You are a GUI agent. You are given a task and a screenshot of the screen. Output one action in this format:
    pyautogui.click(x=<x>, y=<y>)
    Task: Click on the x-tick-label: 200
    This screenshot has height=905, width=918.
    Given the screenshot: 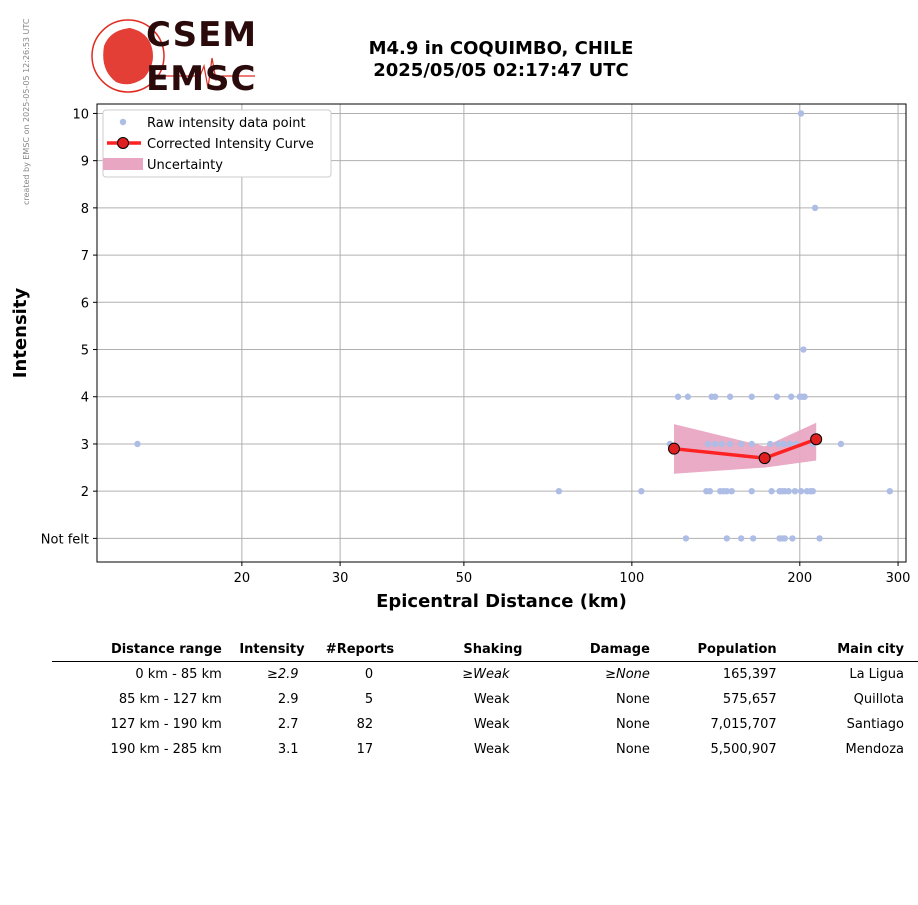 What is the action you would take?
    pyautogui.click(x=799, y=578)
    